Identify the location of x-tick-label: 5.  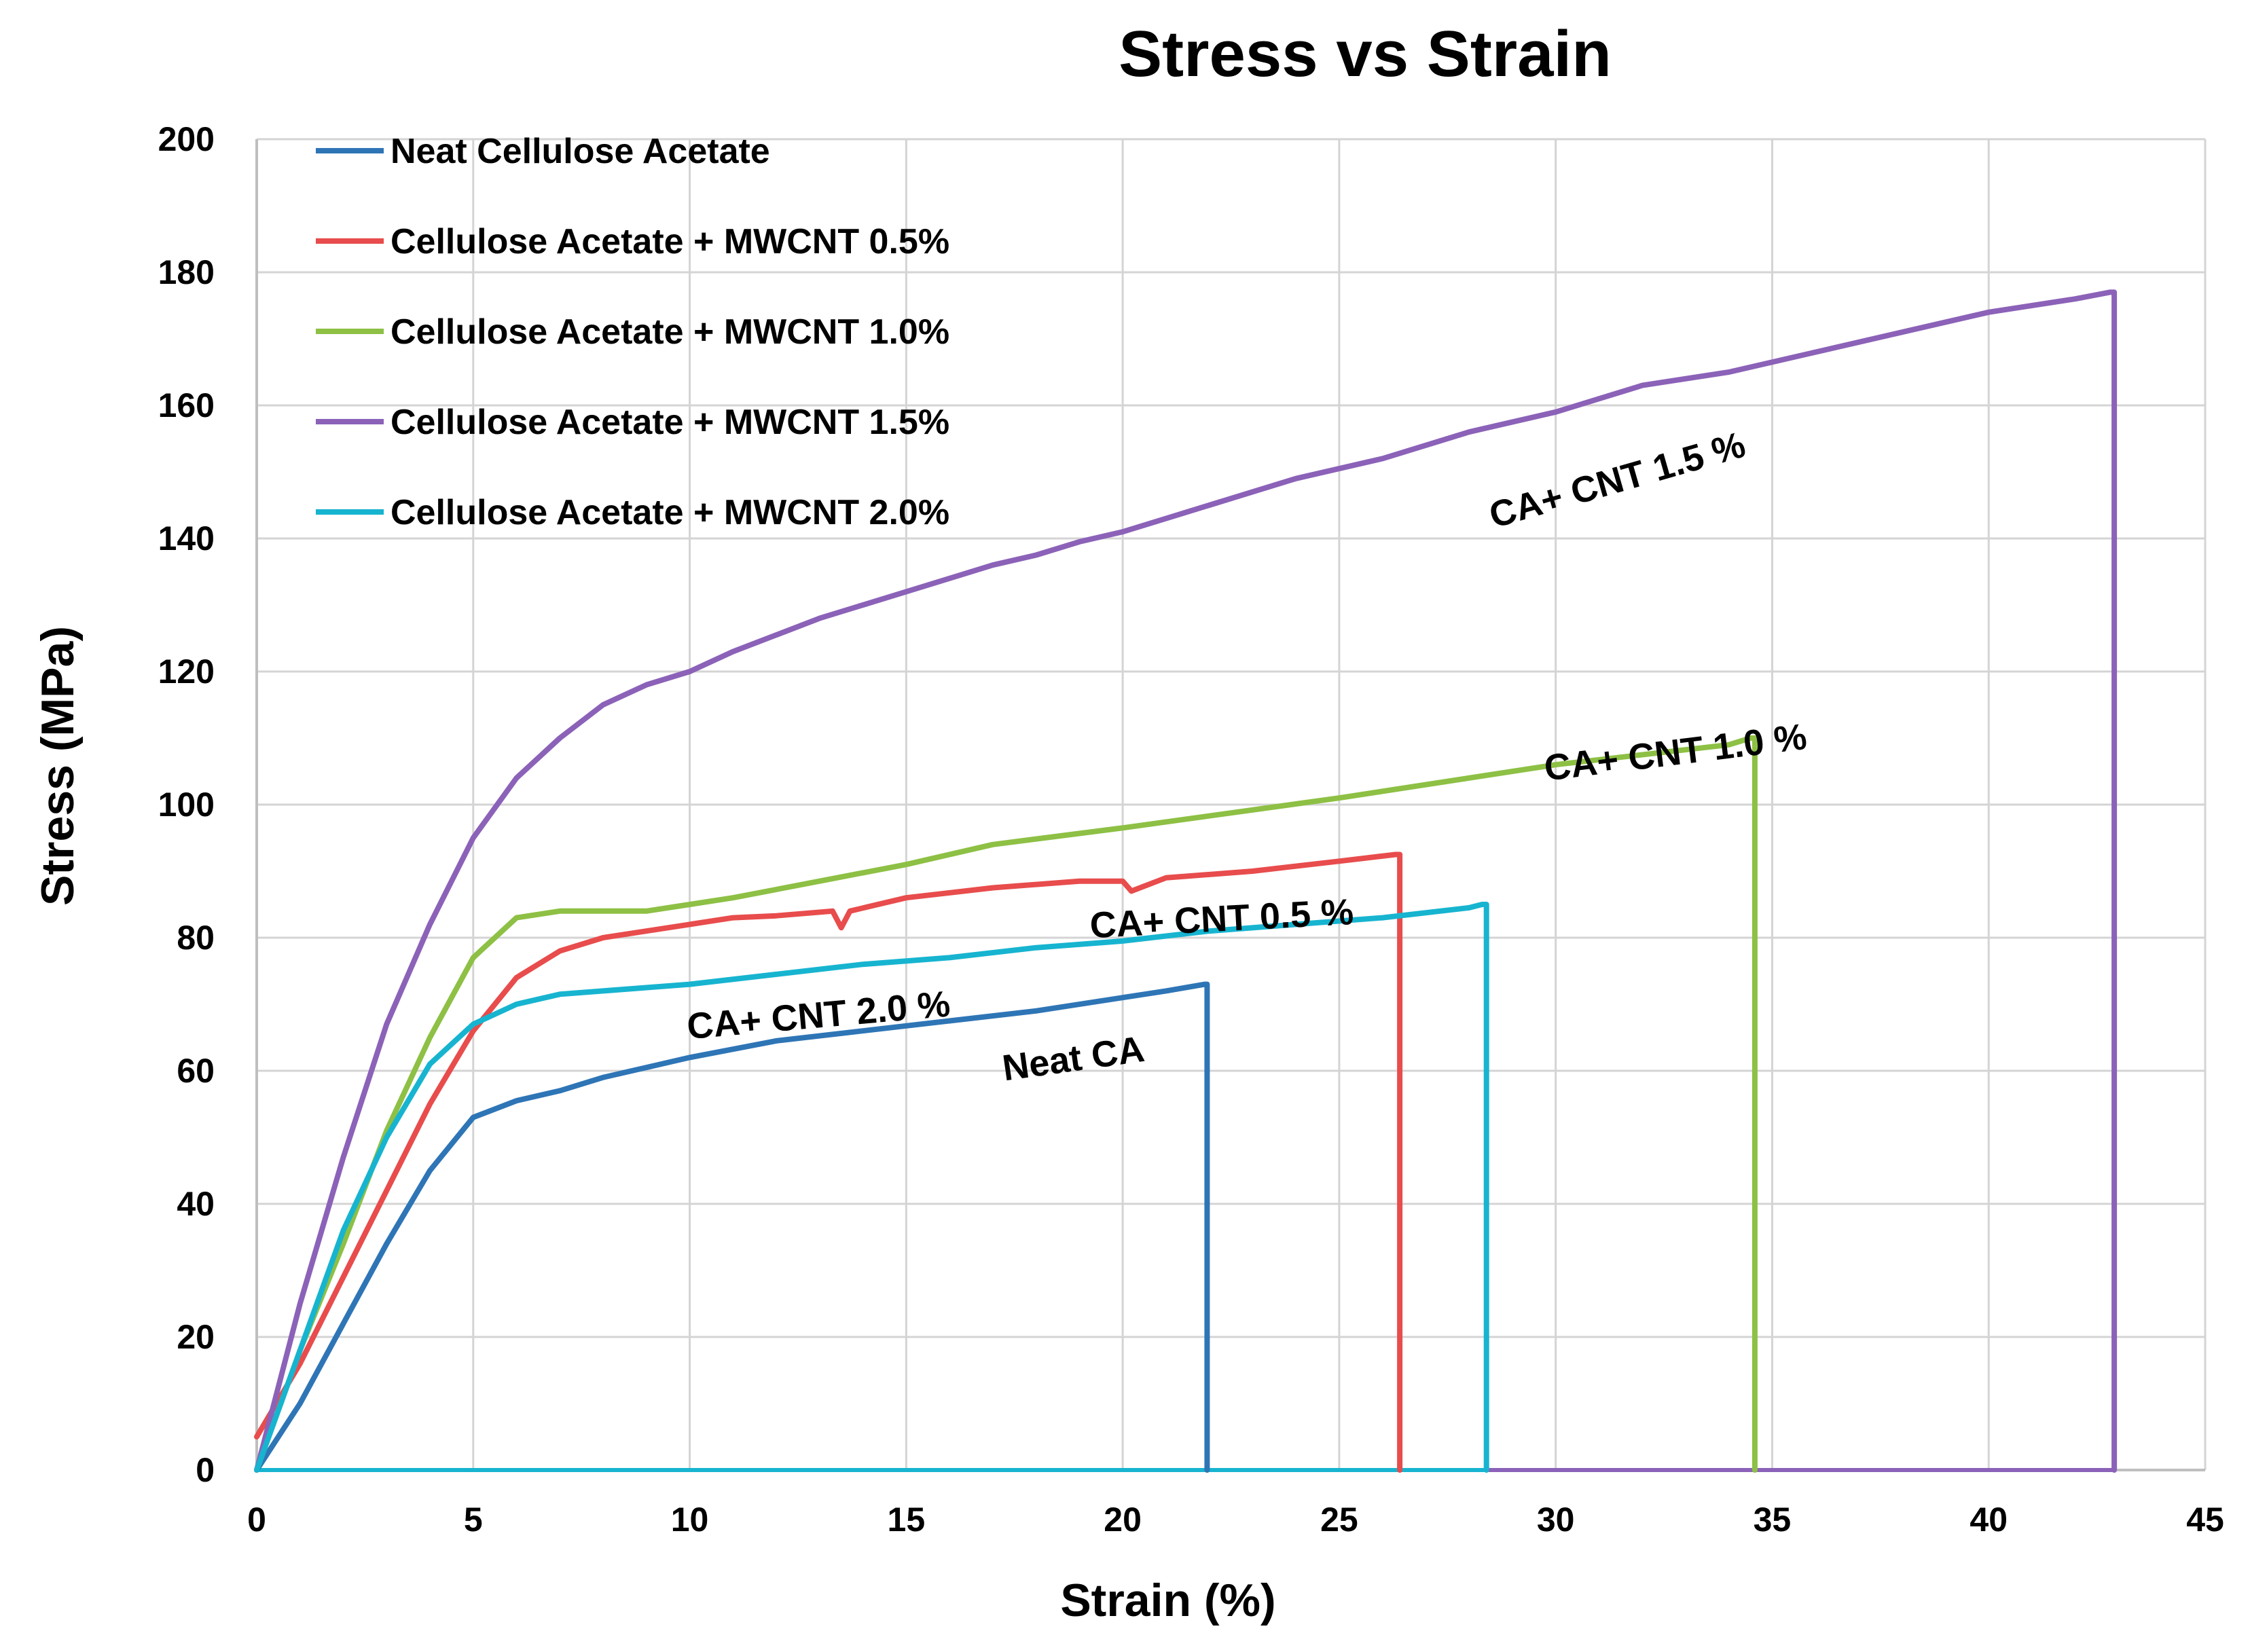
(474, 1520).